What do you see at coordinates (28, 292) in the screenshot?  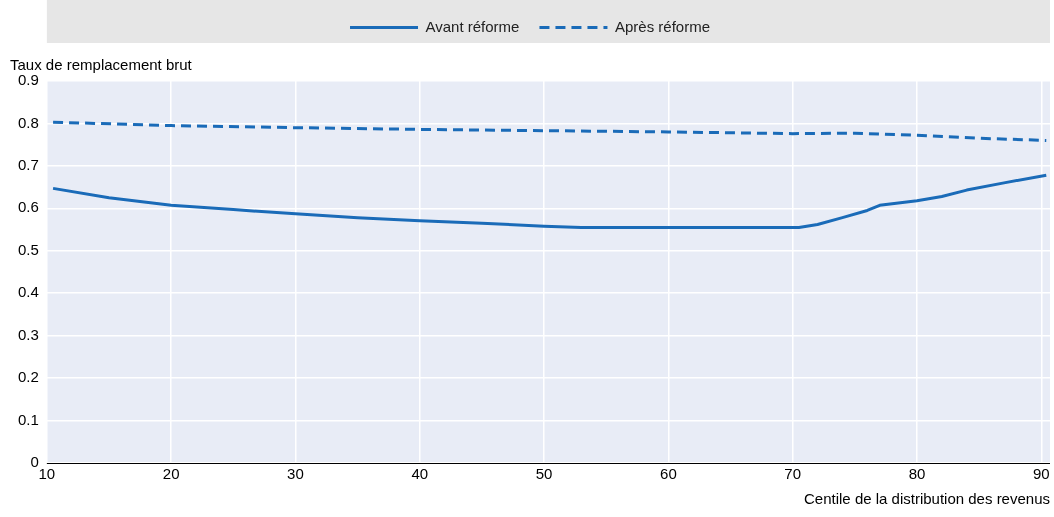 I see `y-tick-label: 0.4` at bounding box center [28, 292].